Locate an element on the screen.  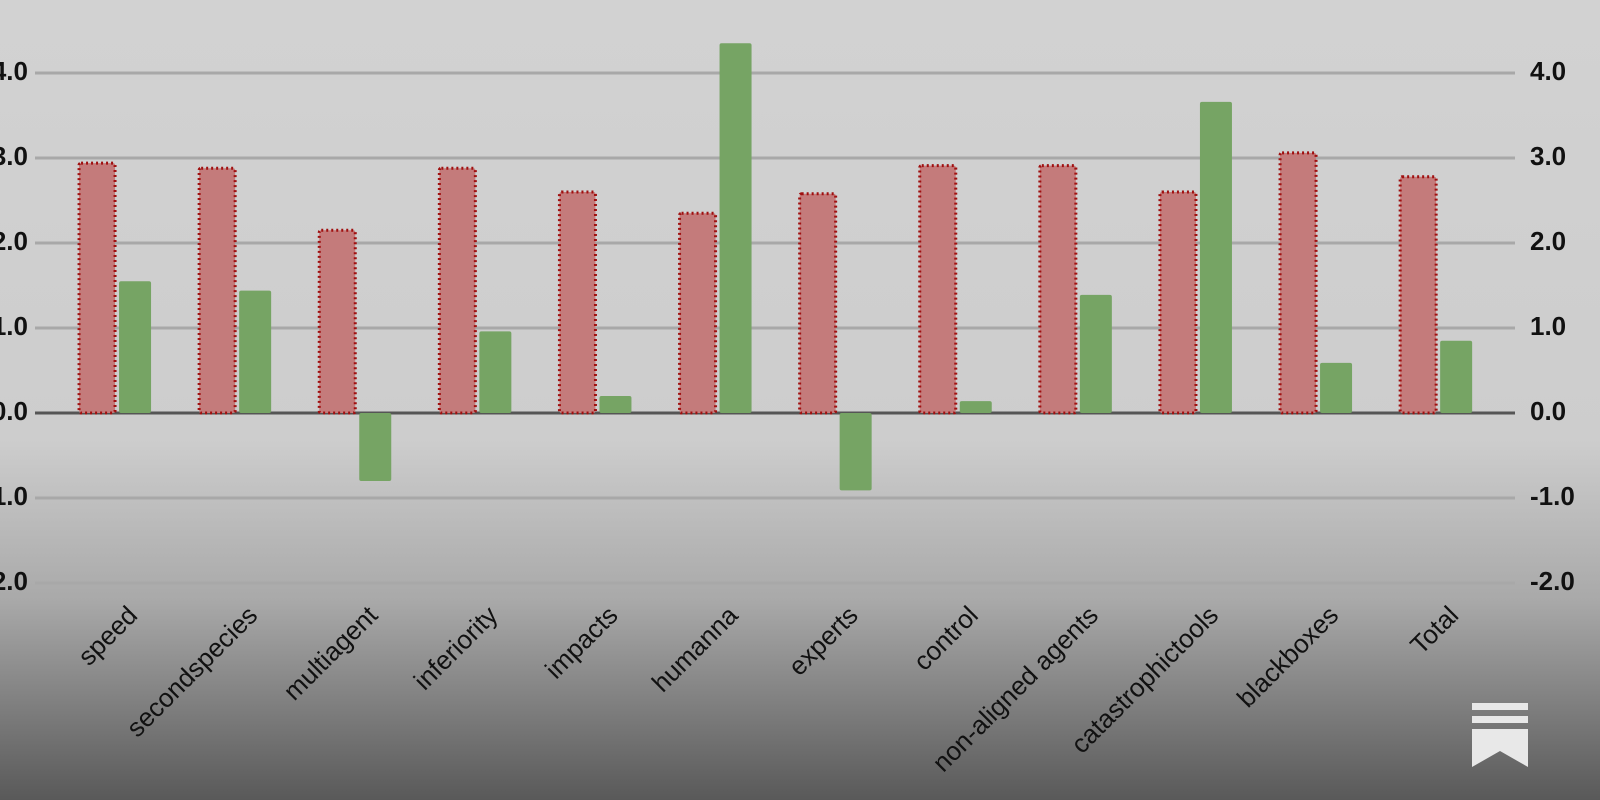
y2-tick-label: 1.0 is located at coordinates (1548, 326).